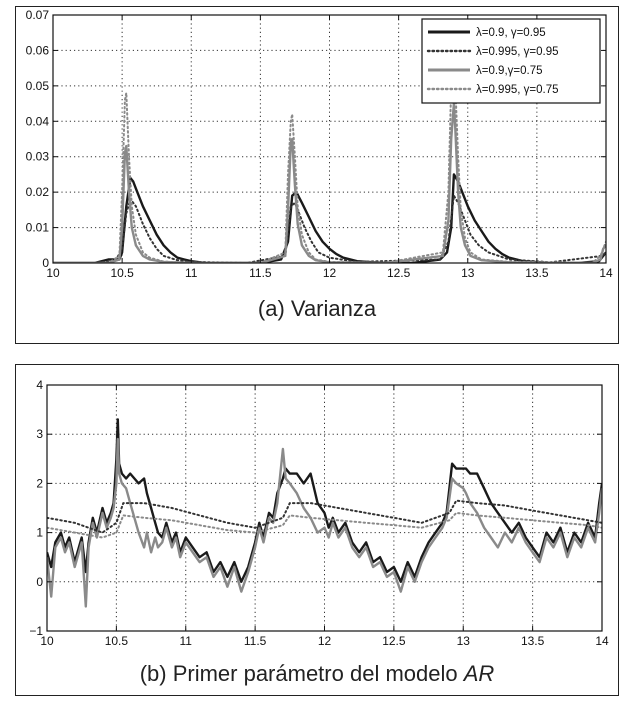 This screenshot has width=636, height=704. What do you see at coordinates (271, 308) in the screenshot?
I see `caption-tag-a: (a)` at bounding box center [271, 308].